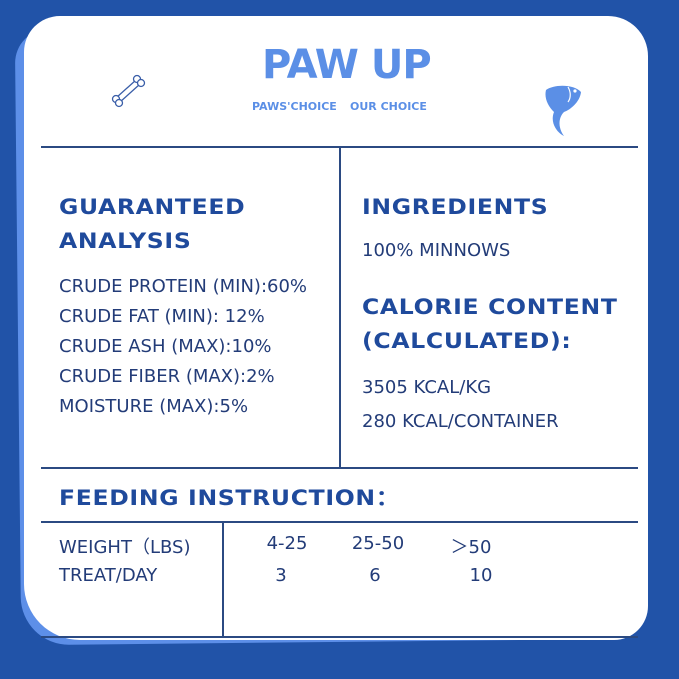  Describe the element at coordinates (563, 110) in the screenshot. I see `fish-icon` at that location.